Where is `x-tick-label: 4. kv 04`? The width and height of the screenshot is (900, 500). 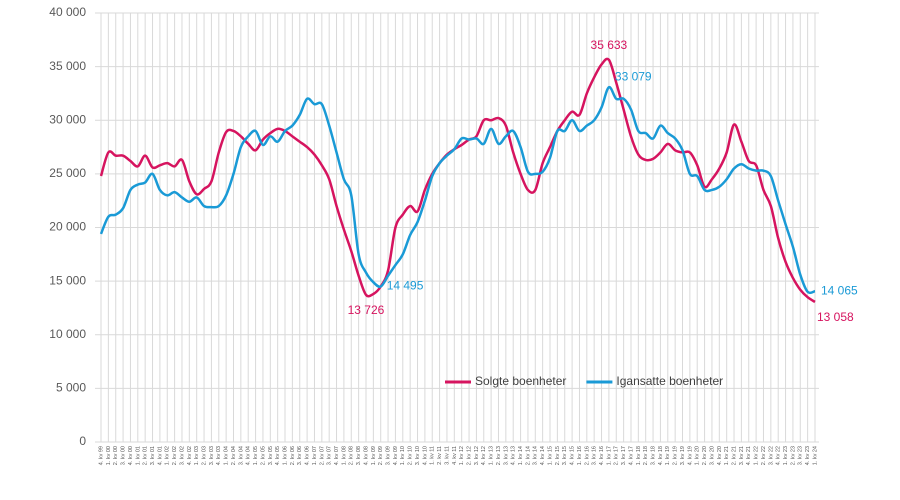
x-tick-label: 4. kv 04 is located at coordinates (249, 455).